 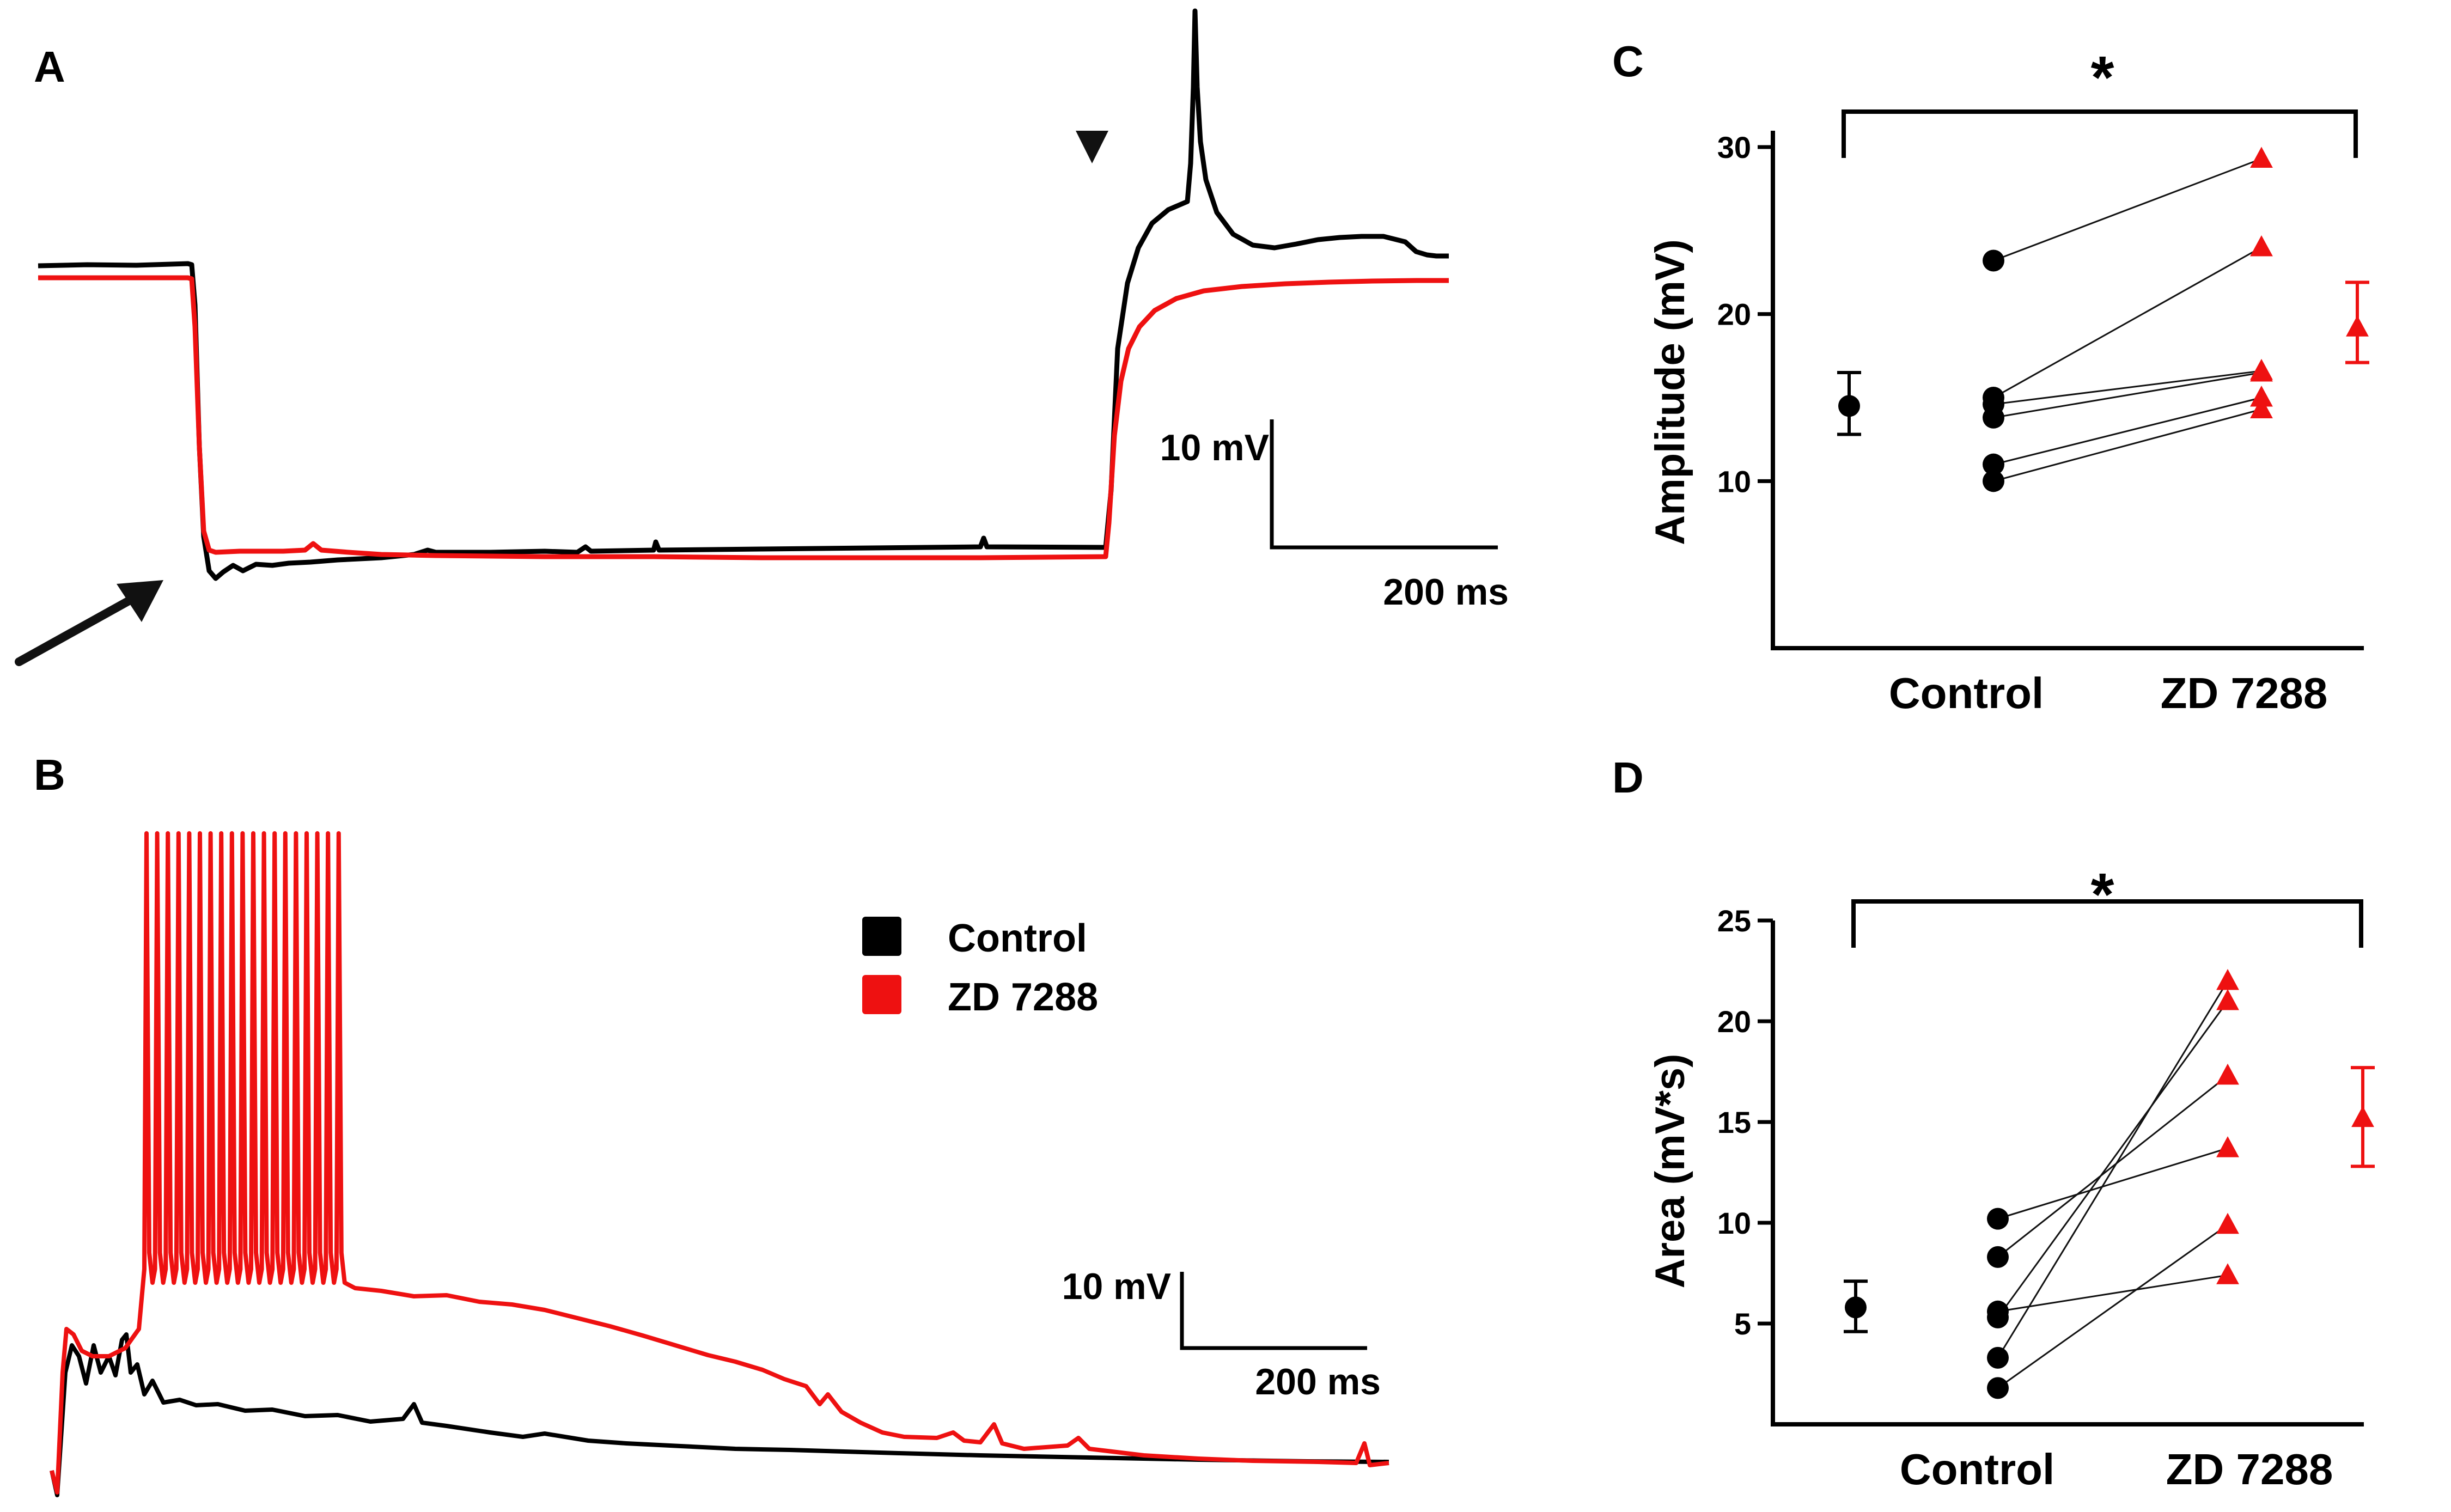 I want to click on panel-c-category-zd7288: ZD 7288, so click(x=2244, y=693).